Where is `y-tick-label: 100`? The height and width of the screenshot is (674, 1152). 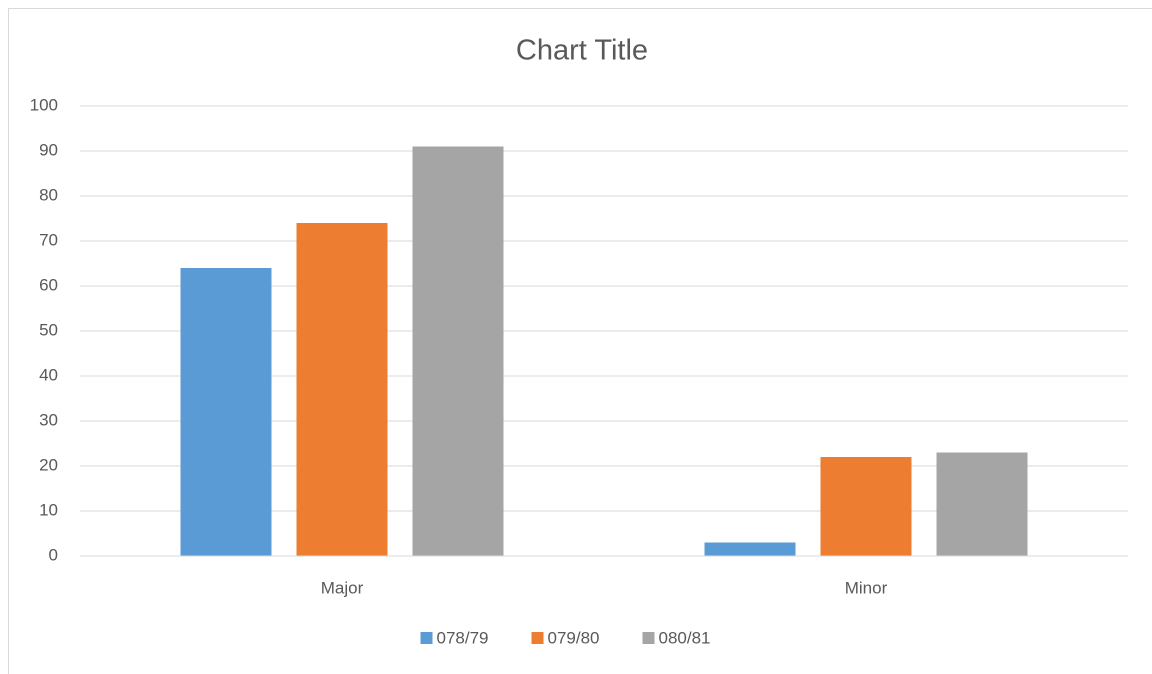
y-tick-label: 100 is located at coordinates (44, 104).